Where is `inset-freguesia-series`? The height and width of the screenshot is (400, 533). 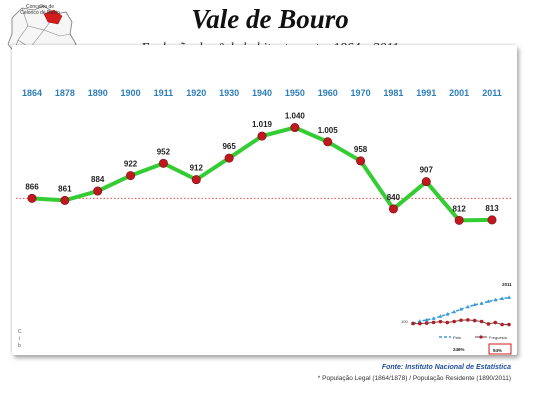 inset-freguesia-series is located at coordinates (461, 322).